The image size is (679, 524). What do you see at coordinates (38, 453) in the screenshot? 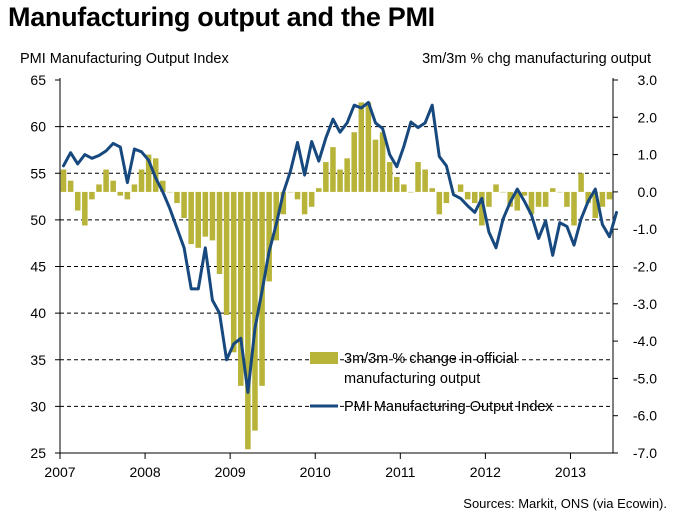
I see `left-tick-label: 25` at bounding box center [38, 453].